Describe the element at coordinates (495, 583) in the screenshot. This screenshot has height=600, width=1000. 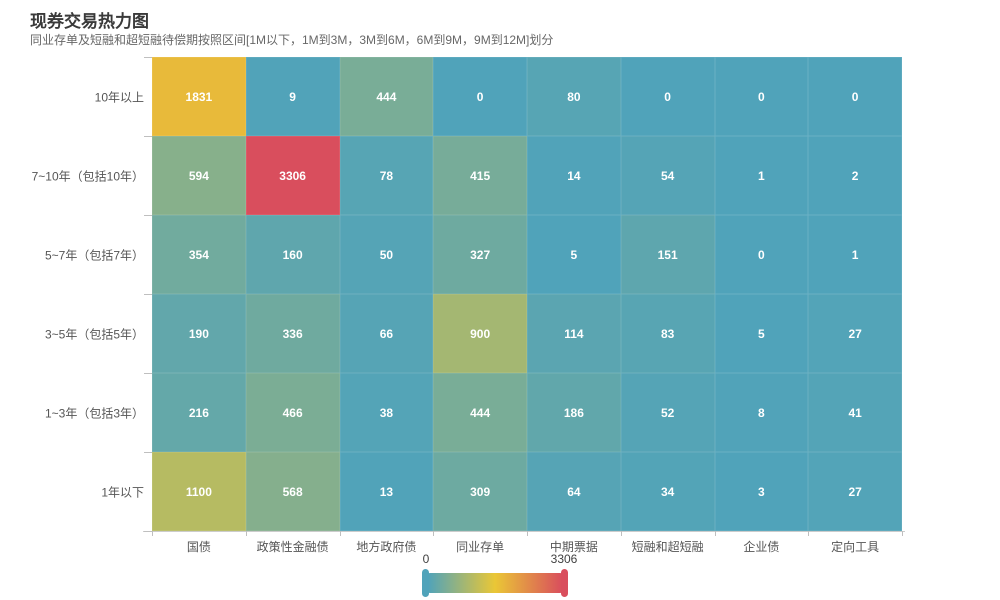
I see `visualmap-gradient-bar` at that location.